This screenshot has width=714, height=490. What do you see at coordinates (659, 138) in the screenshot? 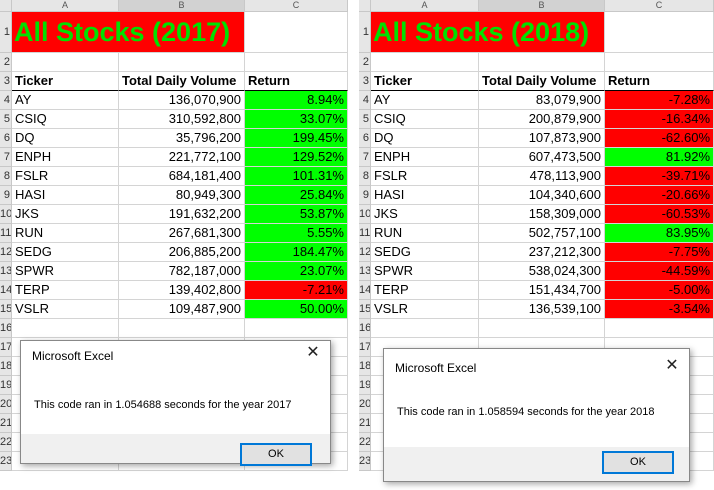
I see `return-cell: -62.60%` at bounding box center [659, 138].